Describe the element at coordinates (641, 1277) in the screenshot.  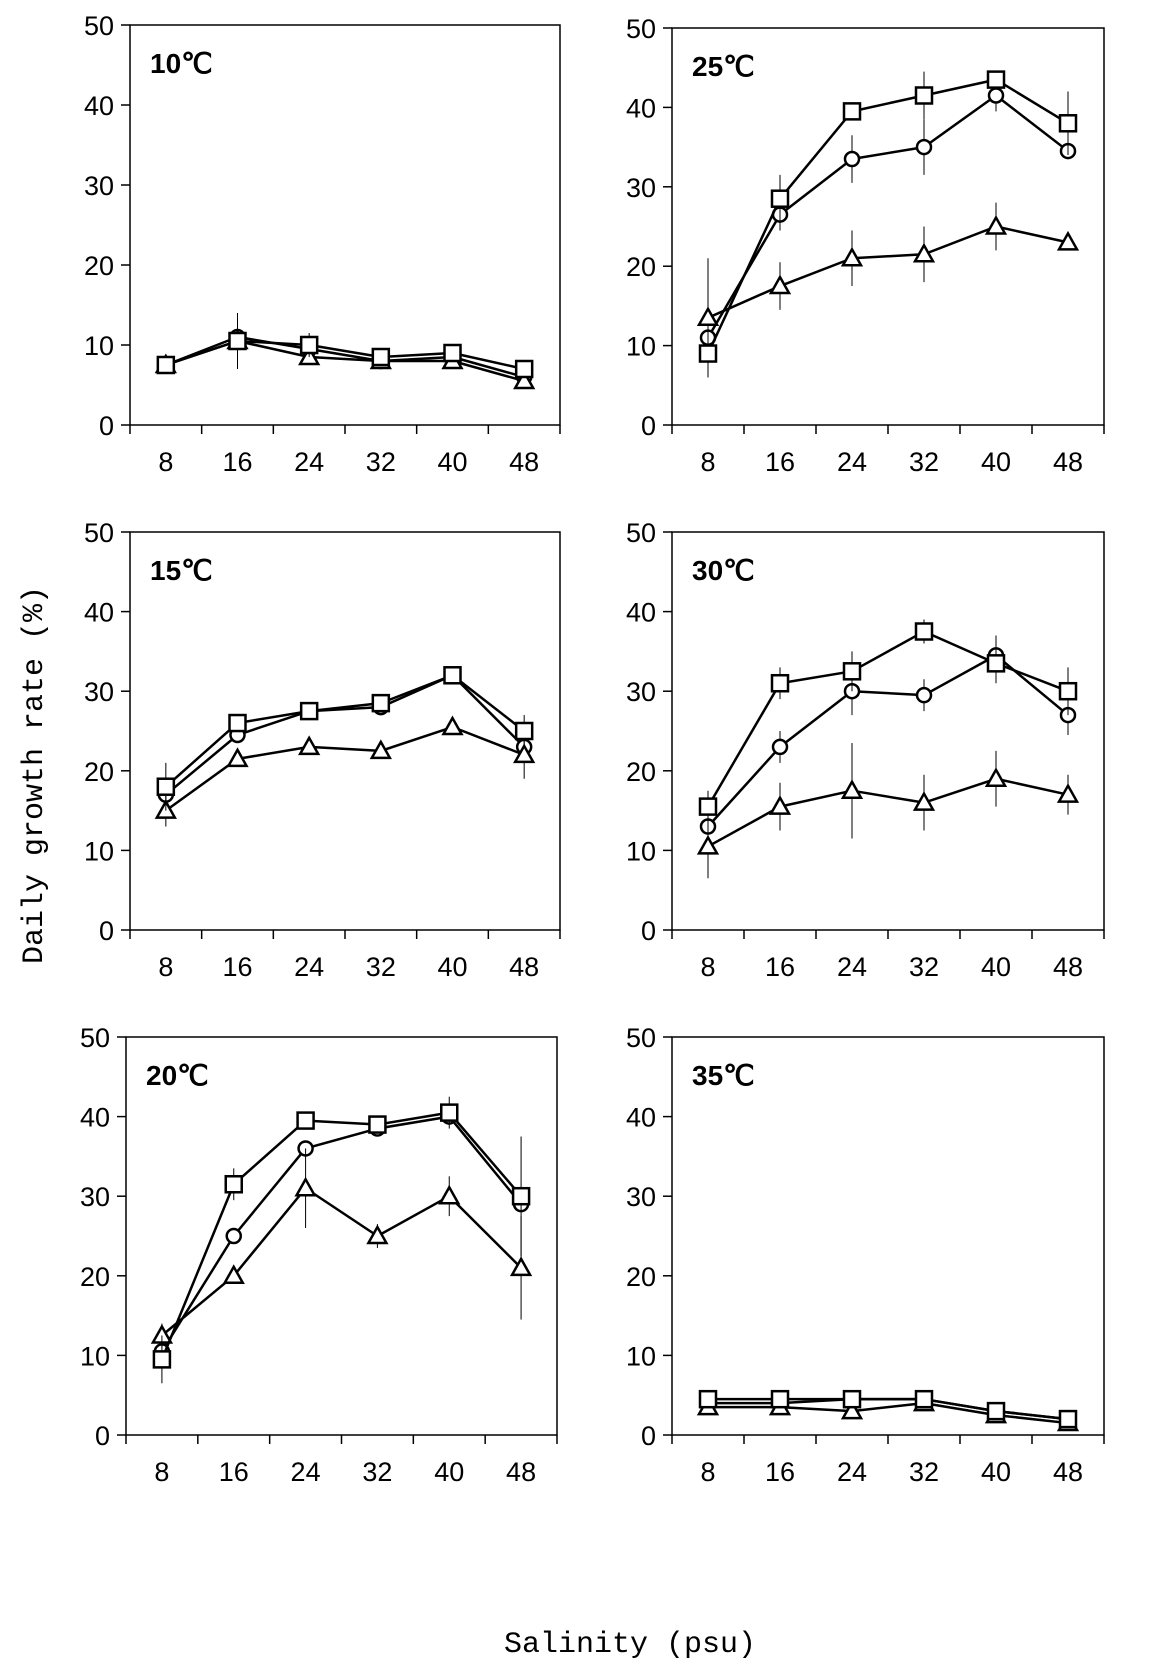
I see `y-tick-label: 20` at that location.